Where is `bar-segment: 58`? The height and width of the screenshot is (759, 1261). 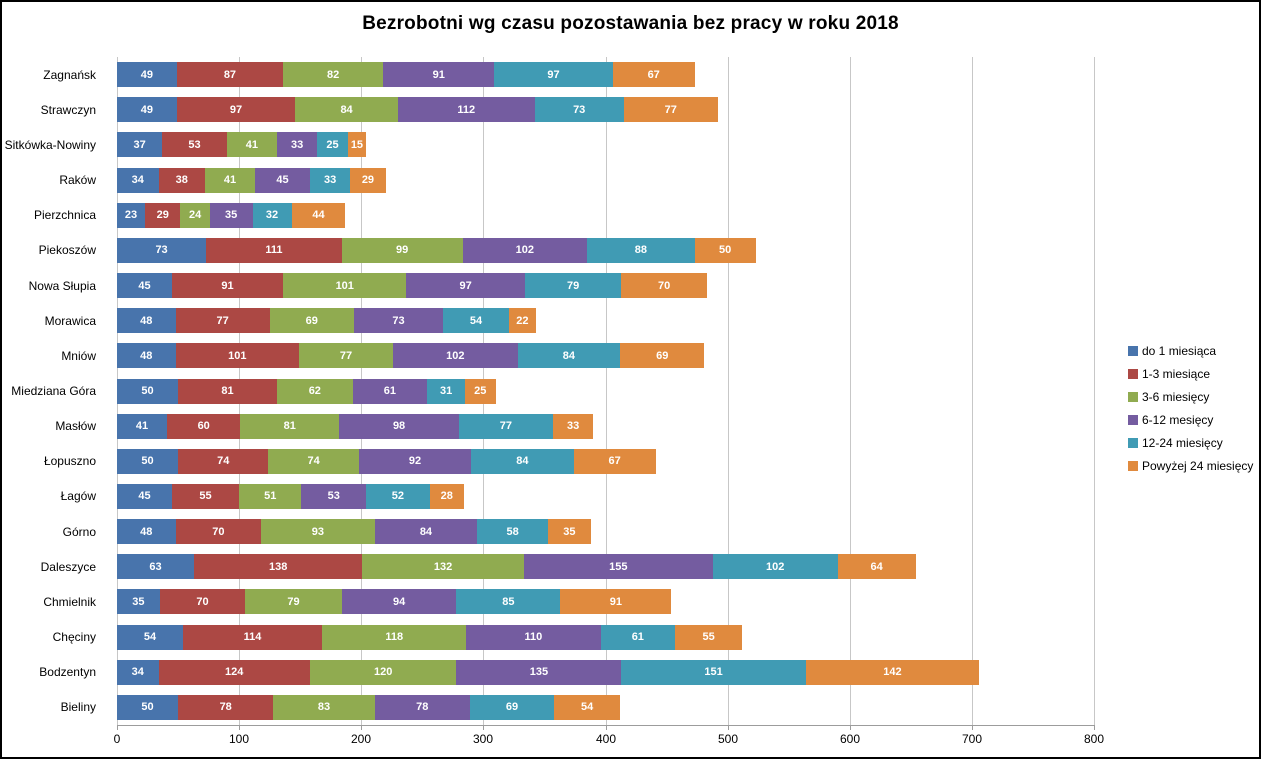
bar-segment: 58 is located at coordinates (513, 532).